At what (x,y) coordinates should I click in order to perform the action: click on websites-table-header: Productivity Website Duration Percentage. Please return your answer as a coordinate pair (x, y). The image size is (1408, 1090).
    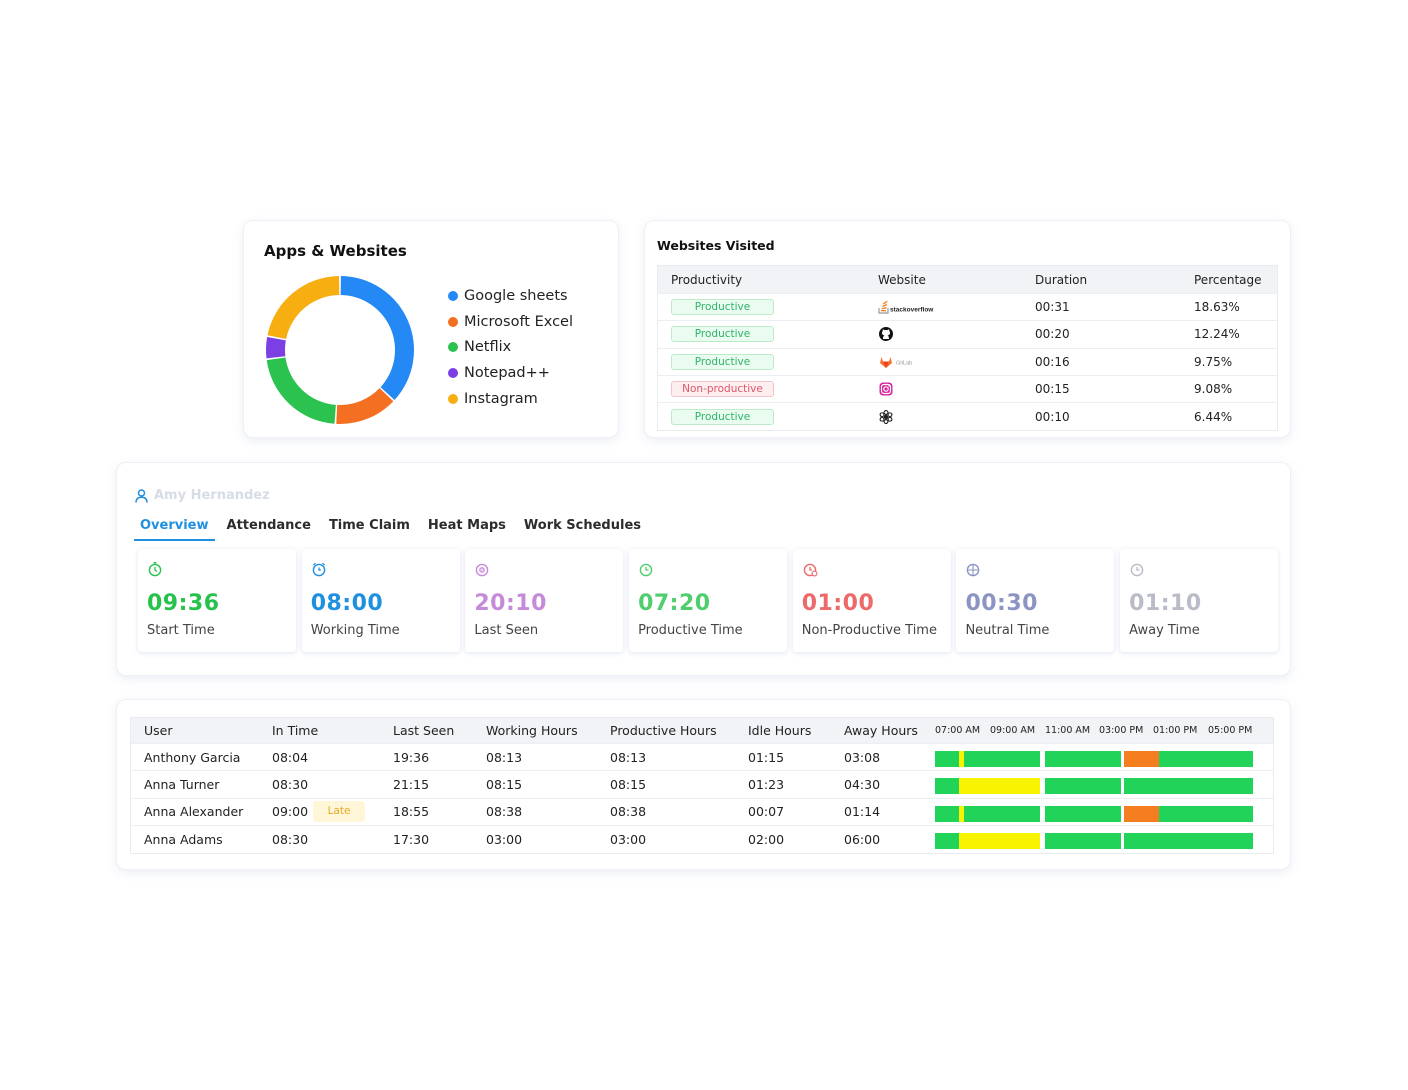
    Looking at the image, I should click on (967, 280).